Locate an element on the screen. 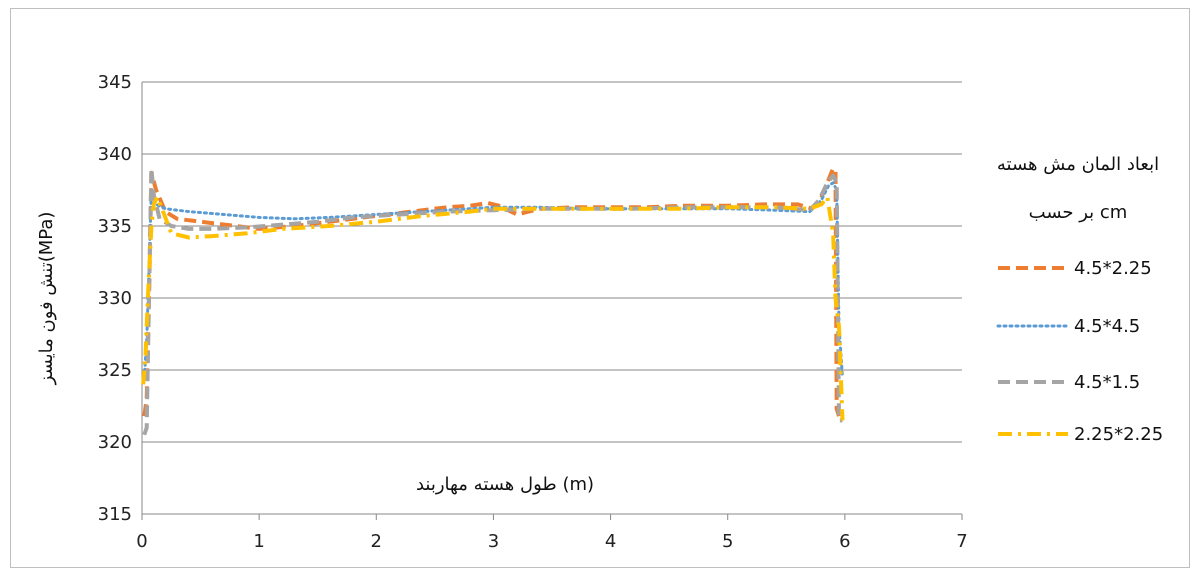 Image resolution: width=1200 pixels, height=568 pixels. y-tick-labels: 315 320 325 330 335 340 345 is located at coordinates (115, 298).